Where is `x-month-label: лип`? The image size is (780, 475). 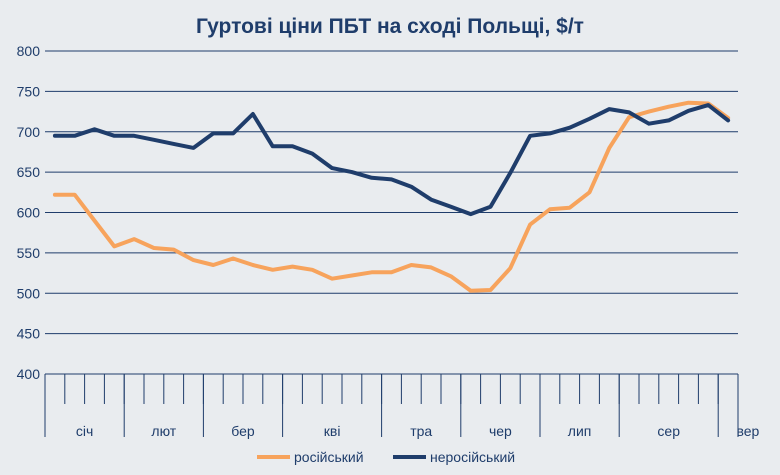 x-month-label: лип is located at coordinates (580, 431).